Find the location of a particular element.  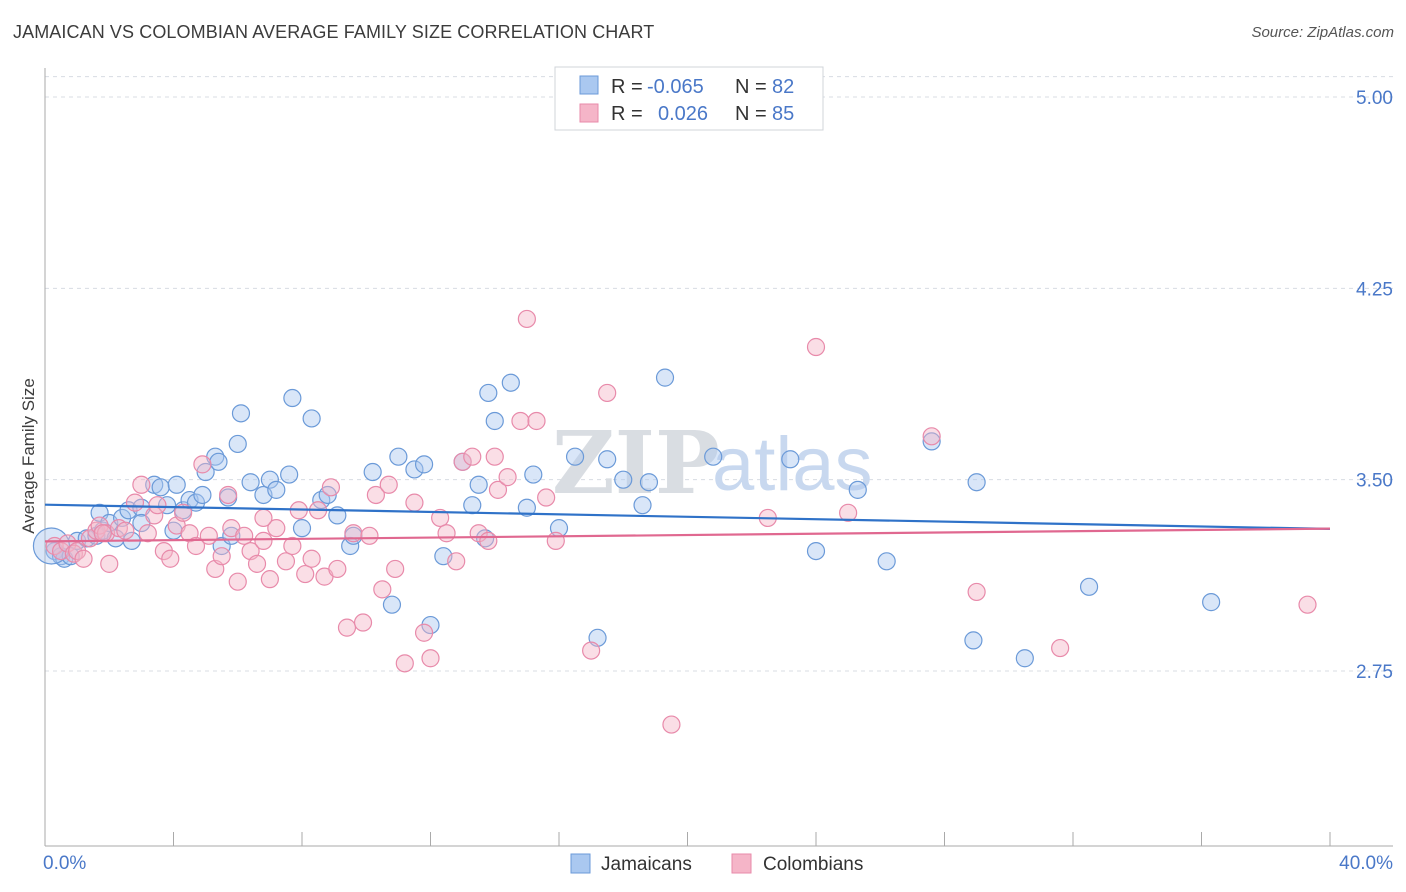

y-tick-label: 2.75 is located at coordinates (1374, 672).